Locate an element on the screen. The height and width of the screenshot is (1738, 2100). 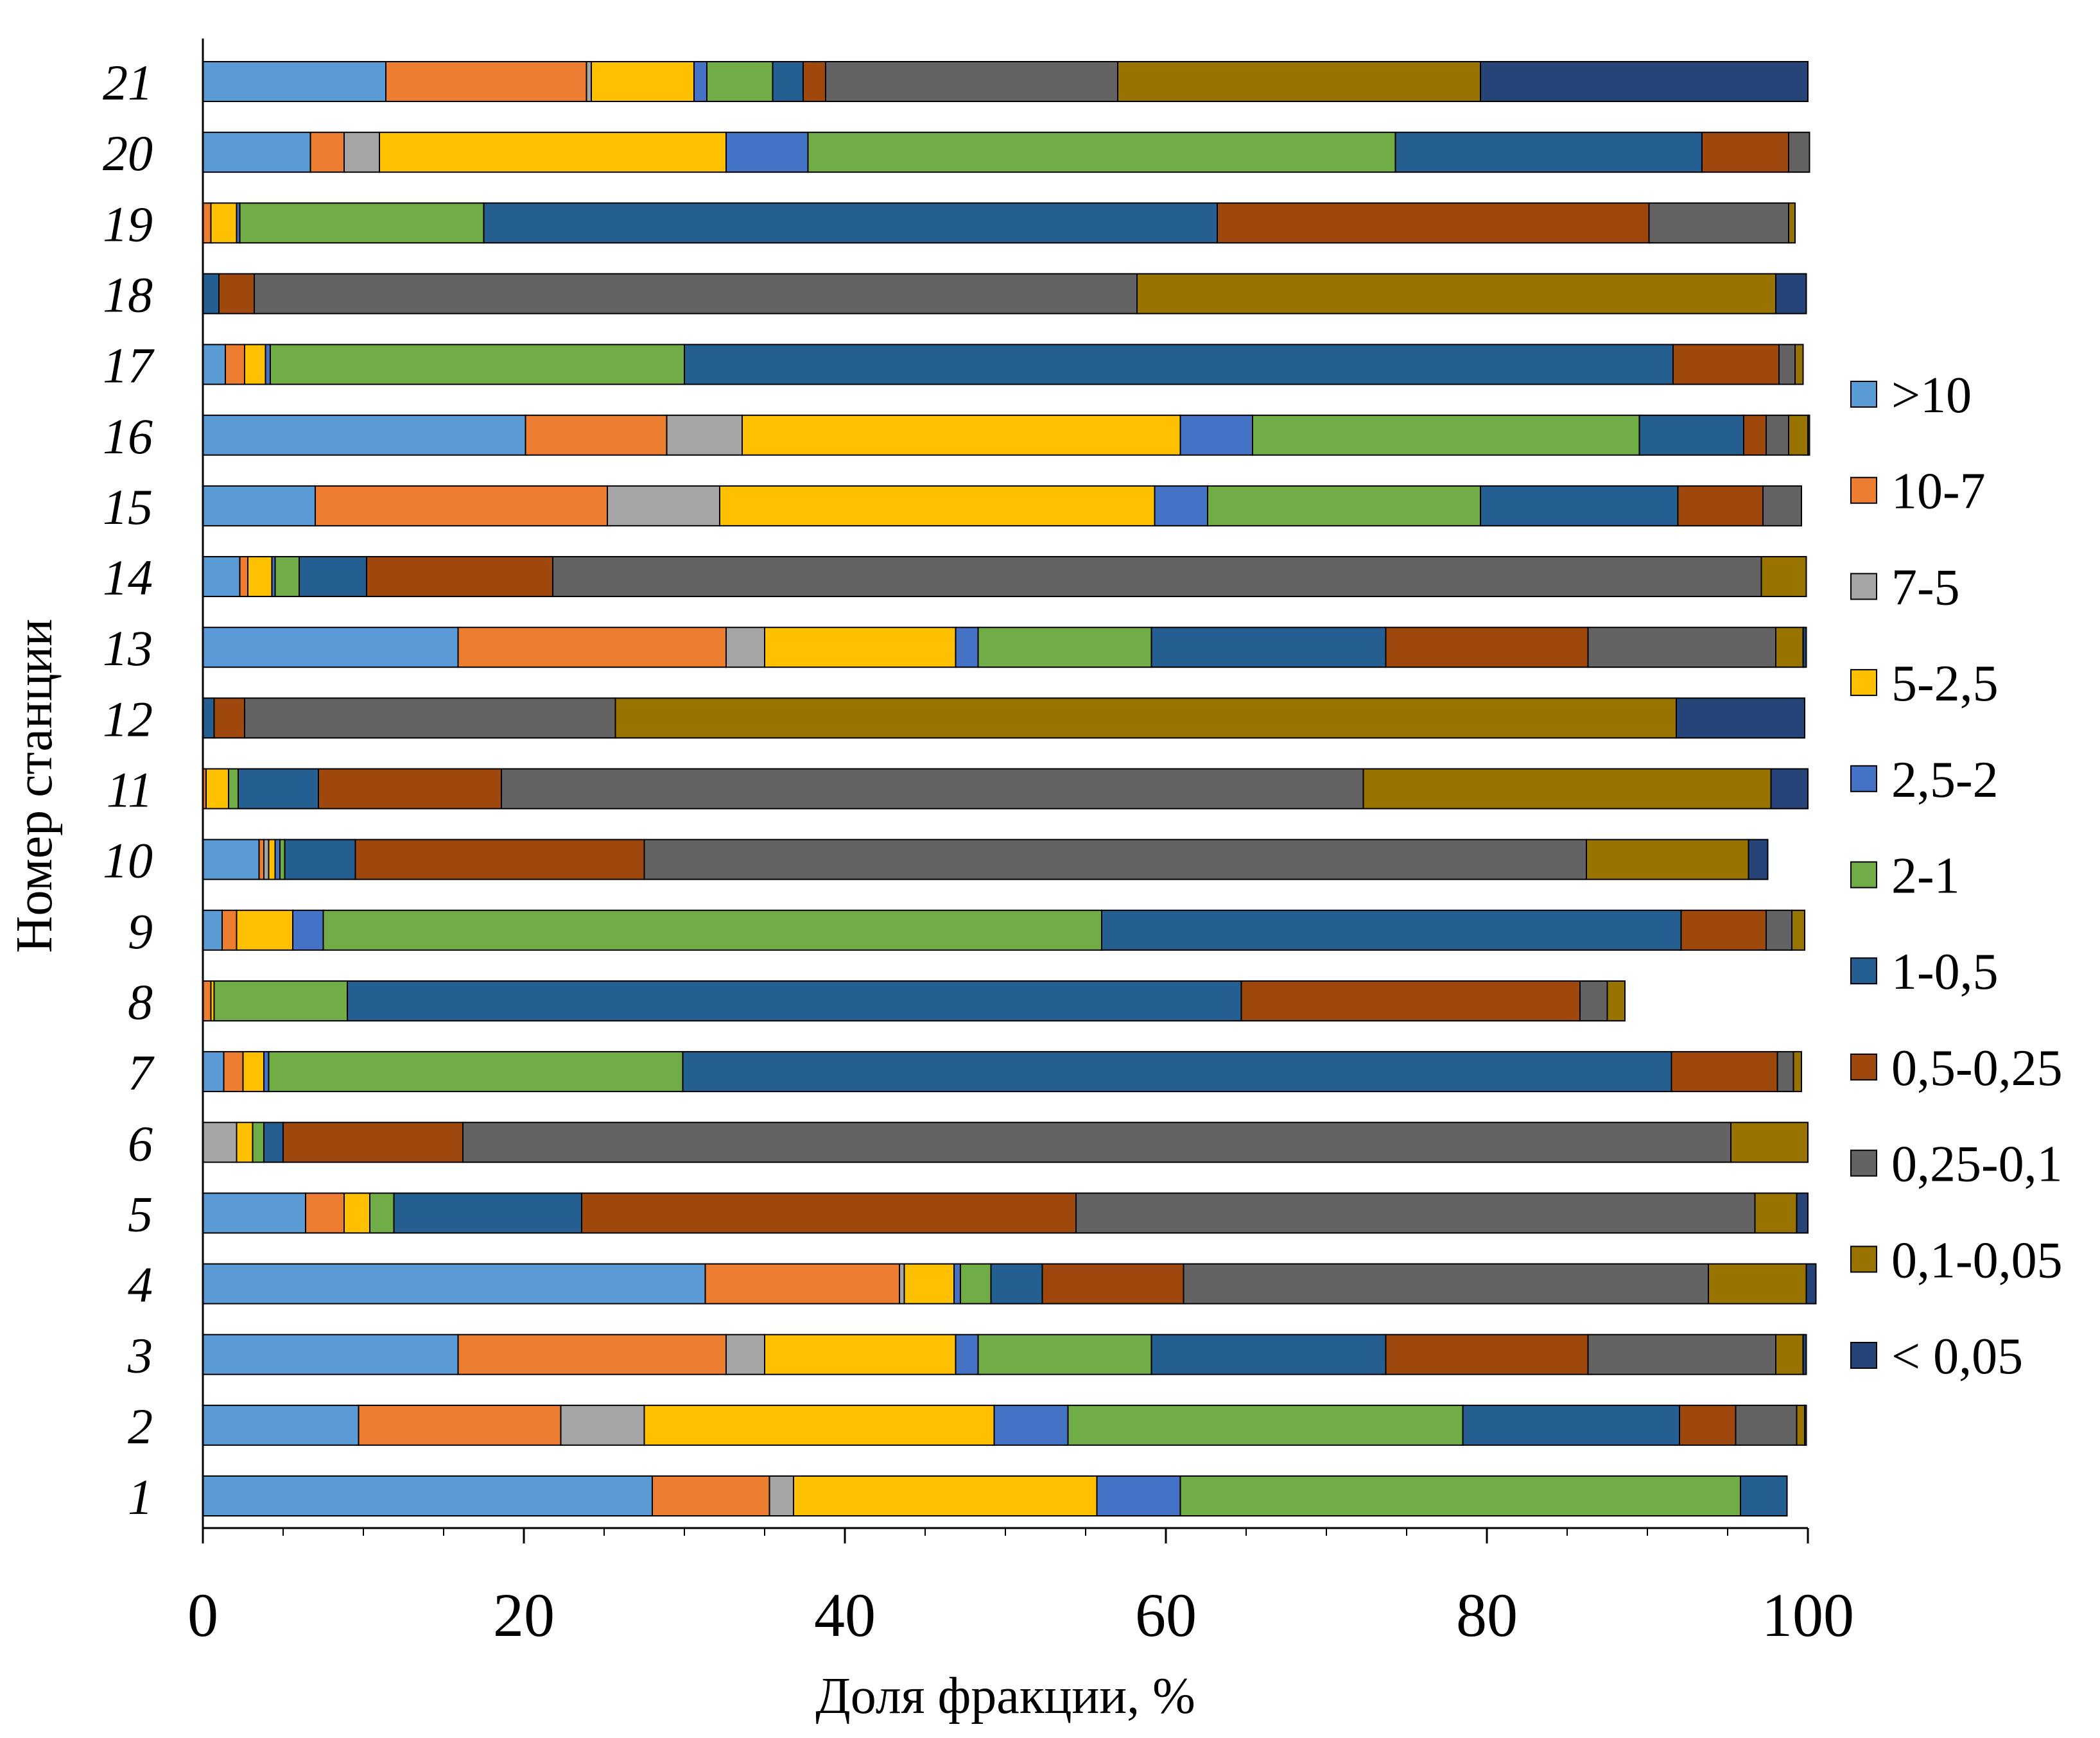
y-tick-label: 12 is located at coordinates (128, 719).